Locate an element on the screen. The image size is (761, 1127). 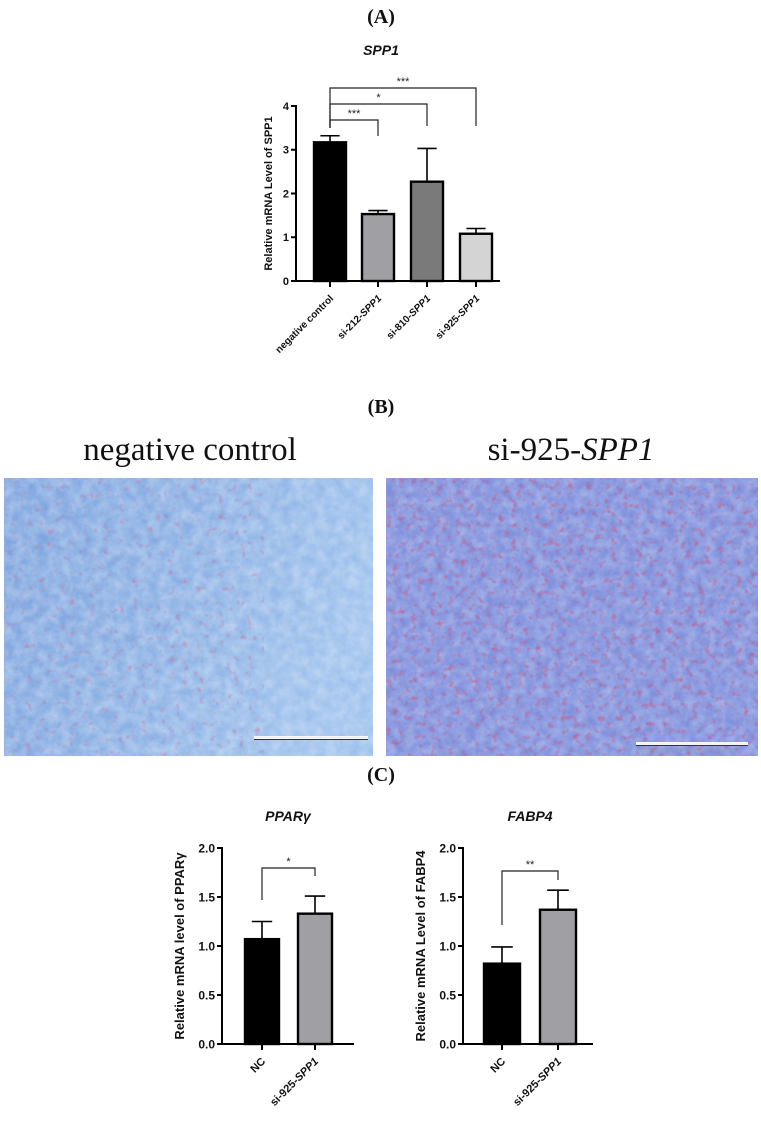
micrograph-right-title-italic: SPP1 is located at coordinates (618, 450).